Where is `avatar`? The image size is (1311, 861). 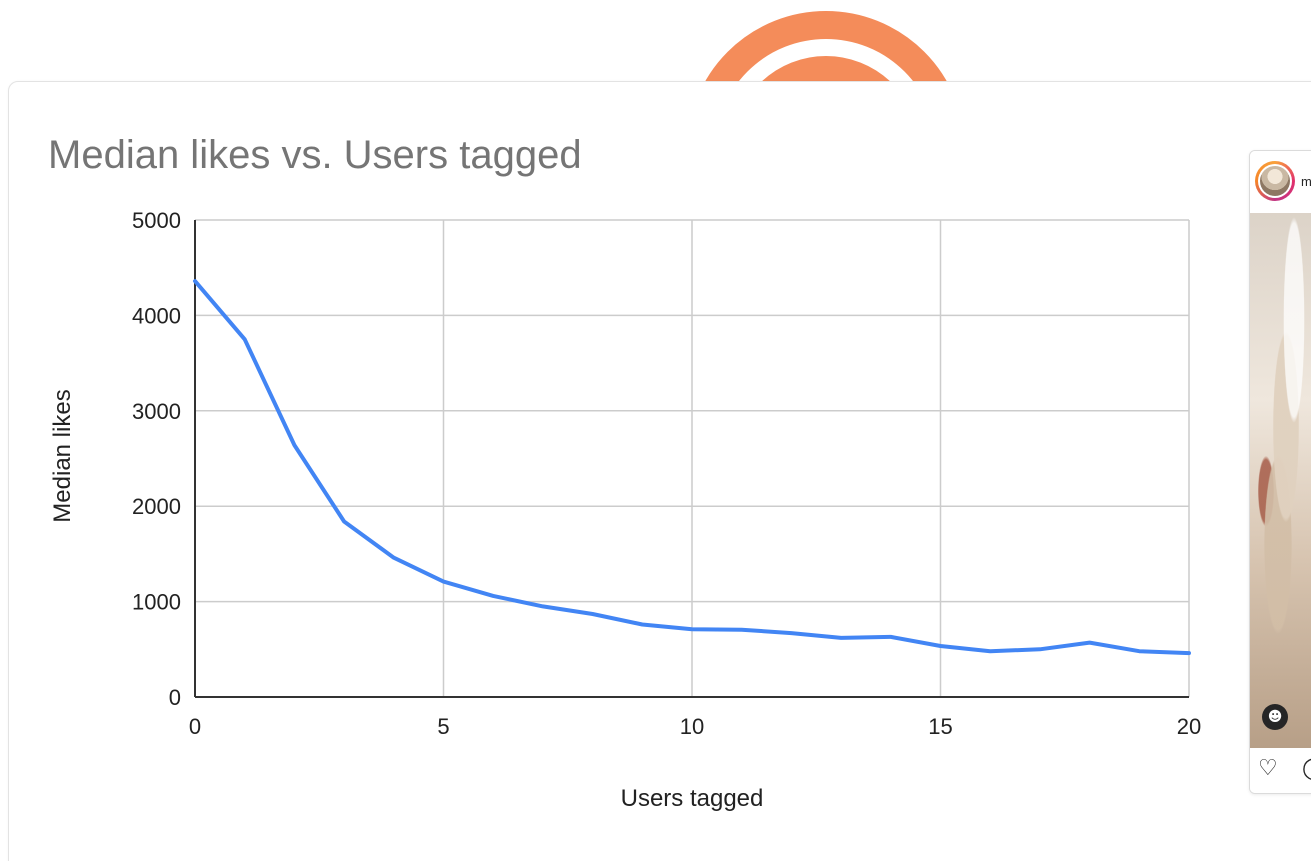
avatar is located at coordinates (1275, 181).